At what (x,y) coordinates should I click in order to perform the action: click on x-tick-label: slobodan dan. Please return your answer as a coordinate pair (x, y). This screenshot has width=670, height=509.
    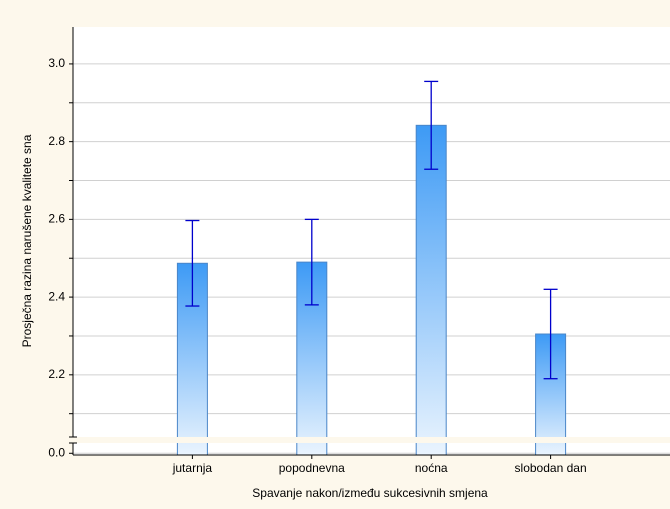
    Looking at the image, I should click on (551, 468).